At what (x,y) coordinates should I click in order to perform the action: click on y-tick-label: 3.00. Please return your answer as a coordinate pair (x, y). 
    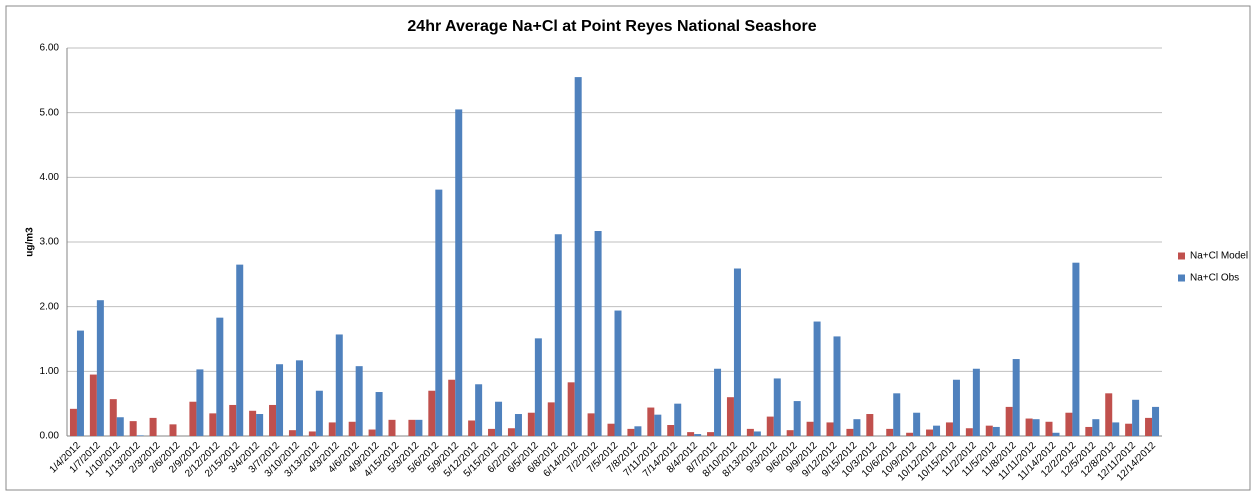
    Looking at the image, I should click on (50, 242).